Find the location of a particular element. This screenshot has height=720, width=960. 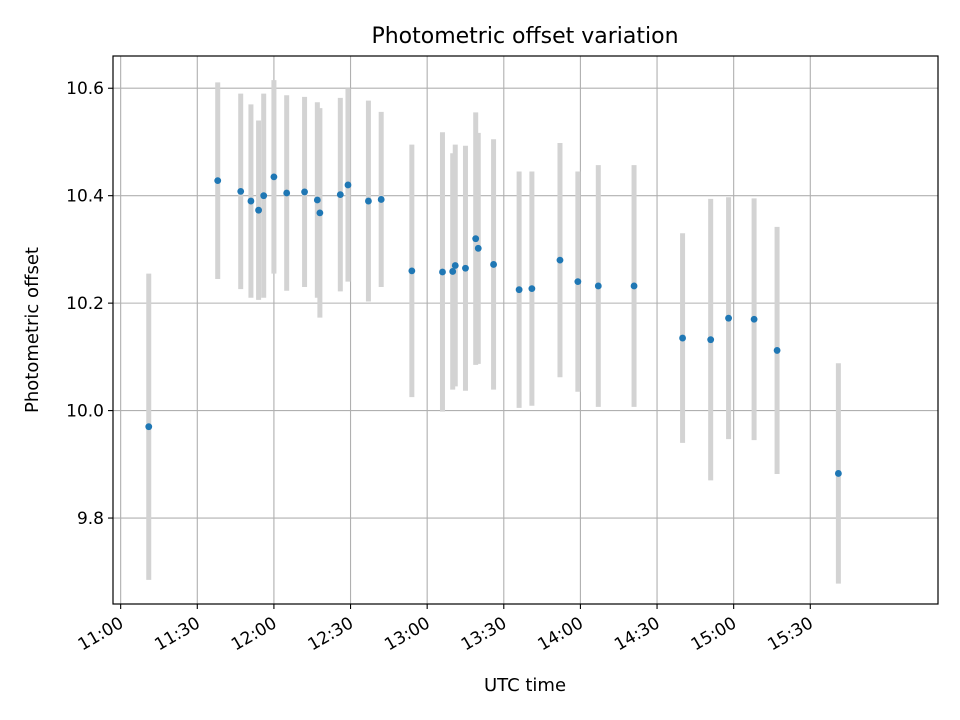

y-tick-label: 10.0 is located at coordinates (85, 412).